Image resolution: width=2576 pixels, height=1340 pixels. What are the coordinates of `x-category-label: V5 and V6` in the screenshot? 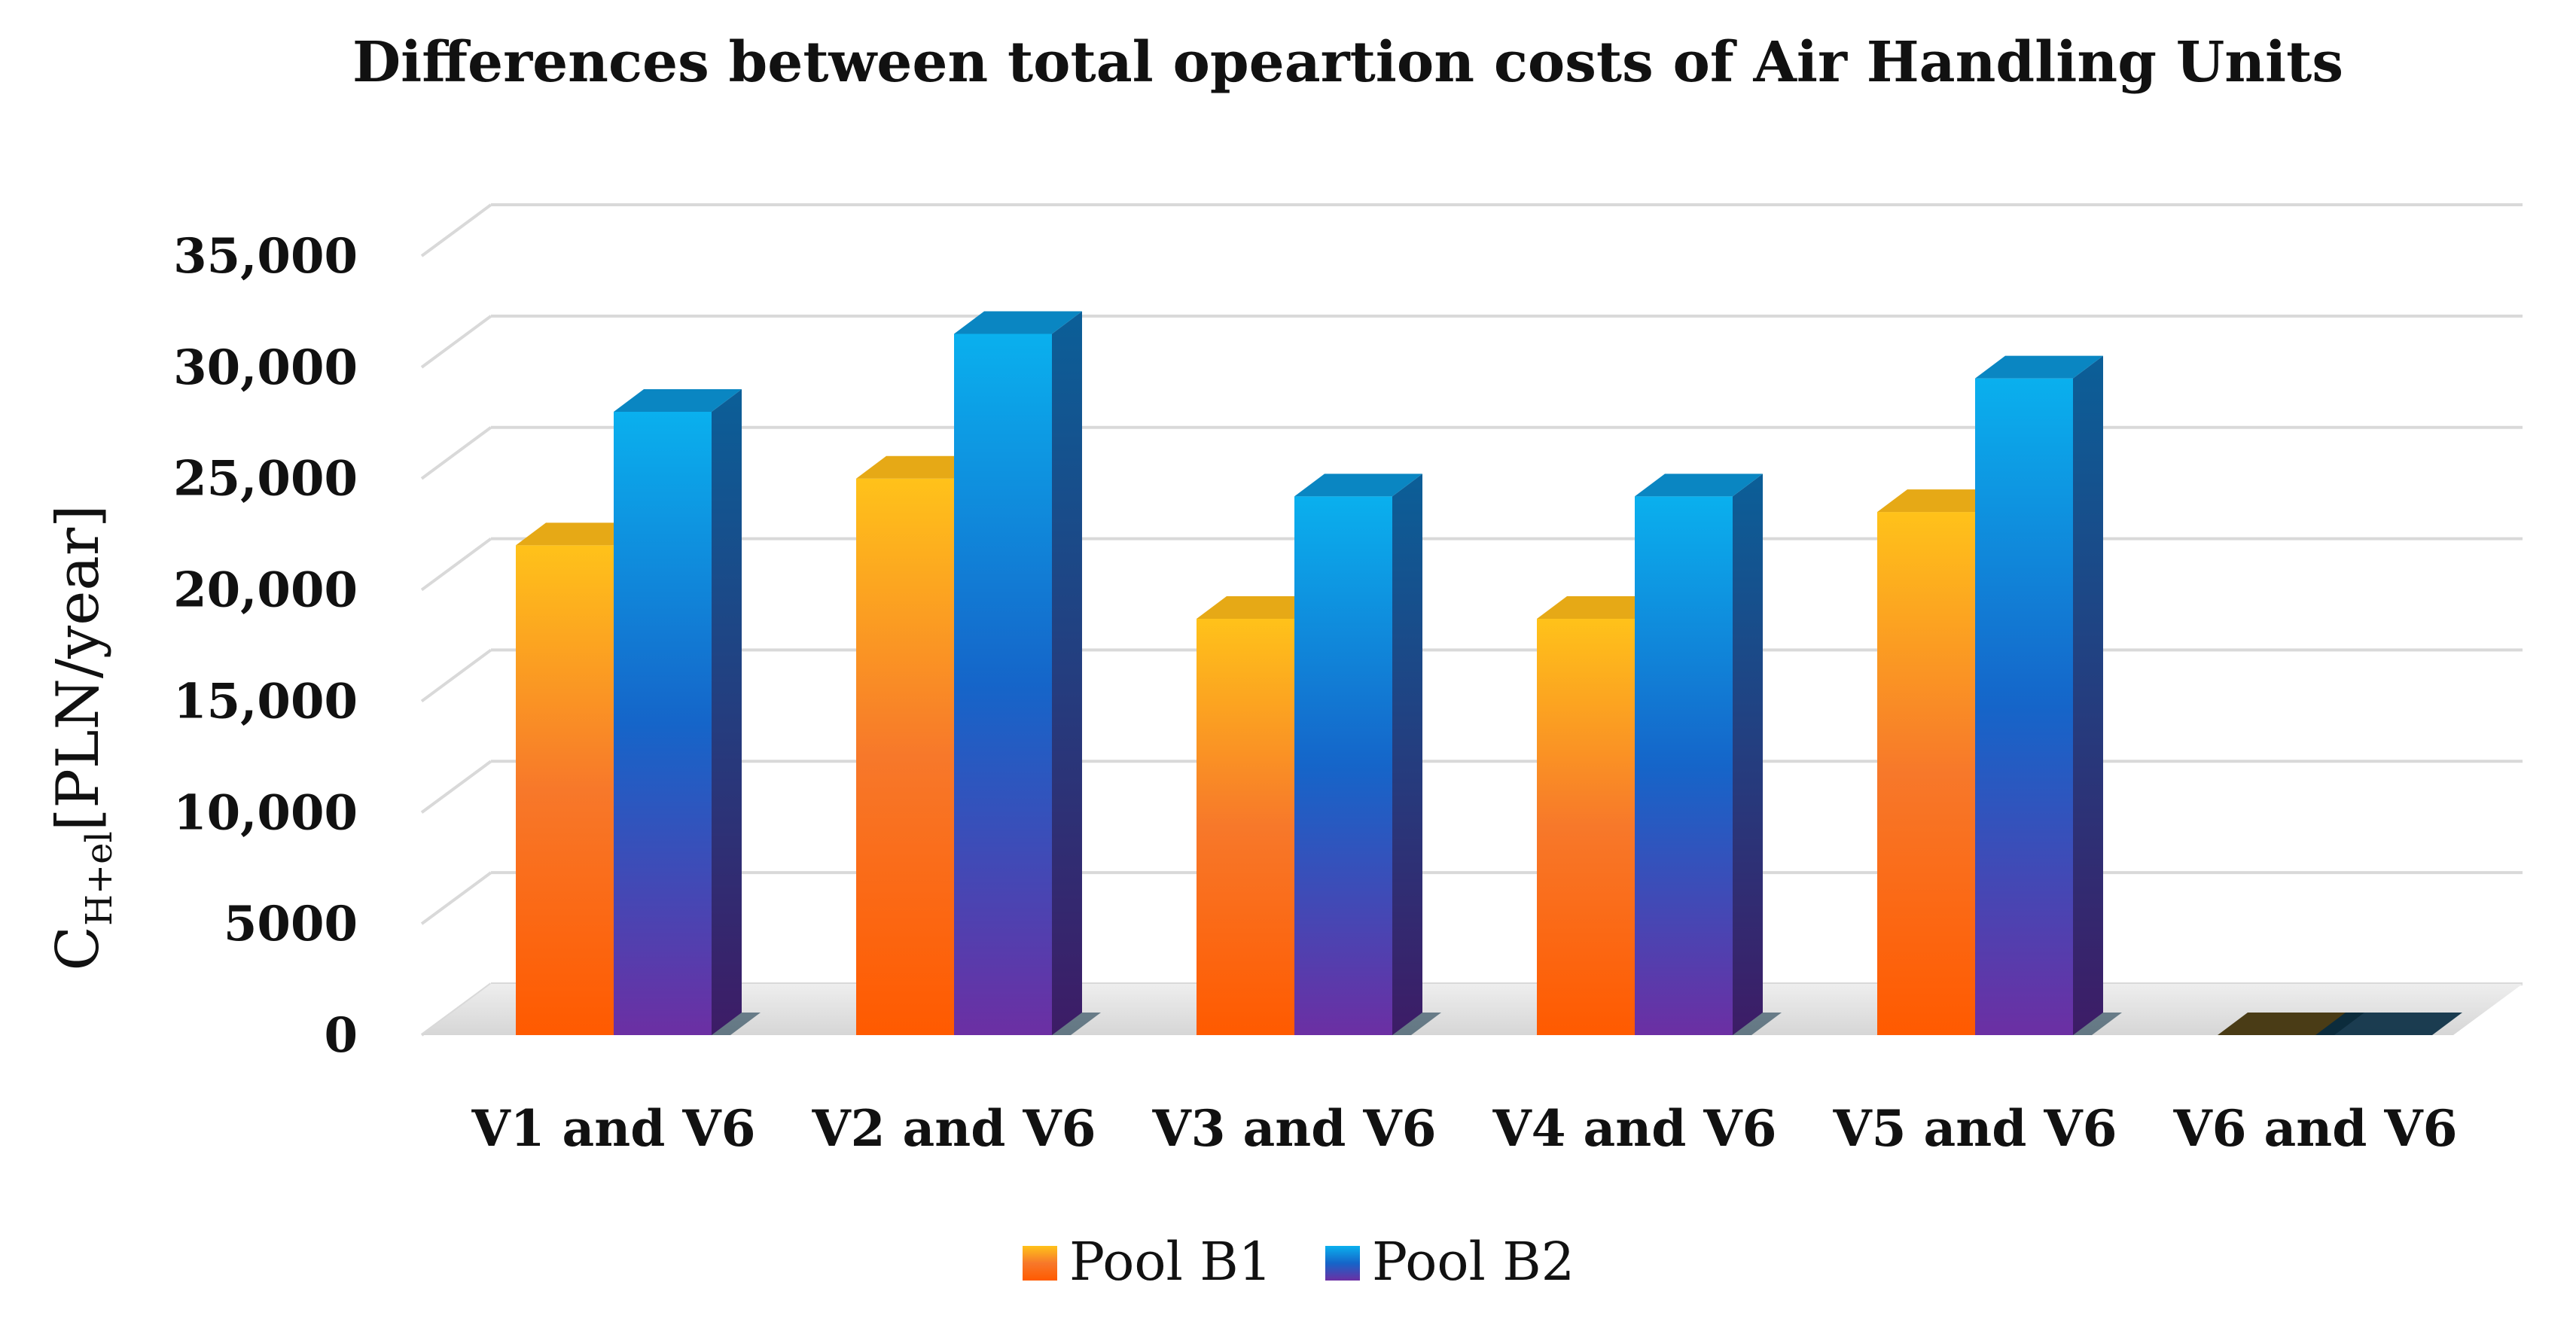 It's located at (1974, 1128).